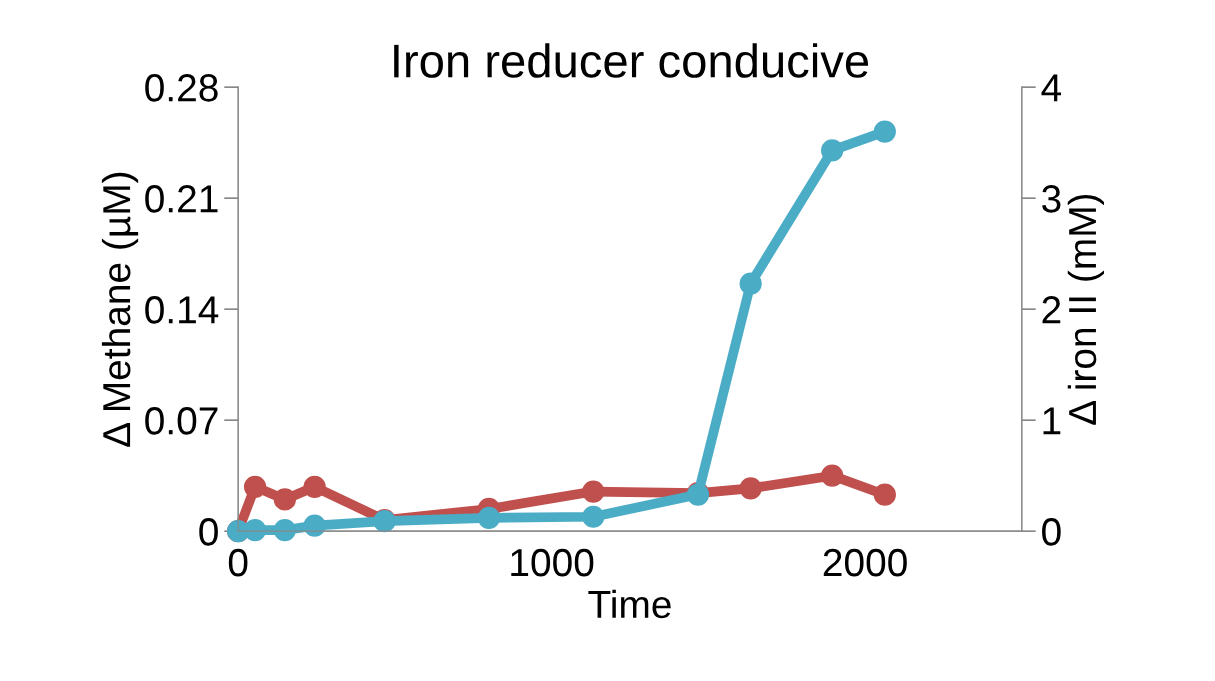  What do you see at coordinates (1051, 532) in the screenshot?
I see `y2-tick-label: 0` at bounding box center [1051, 532].